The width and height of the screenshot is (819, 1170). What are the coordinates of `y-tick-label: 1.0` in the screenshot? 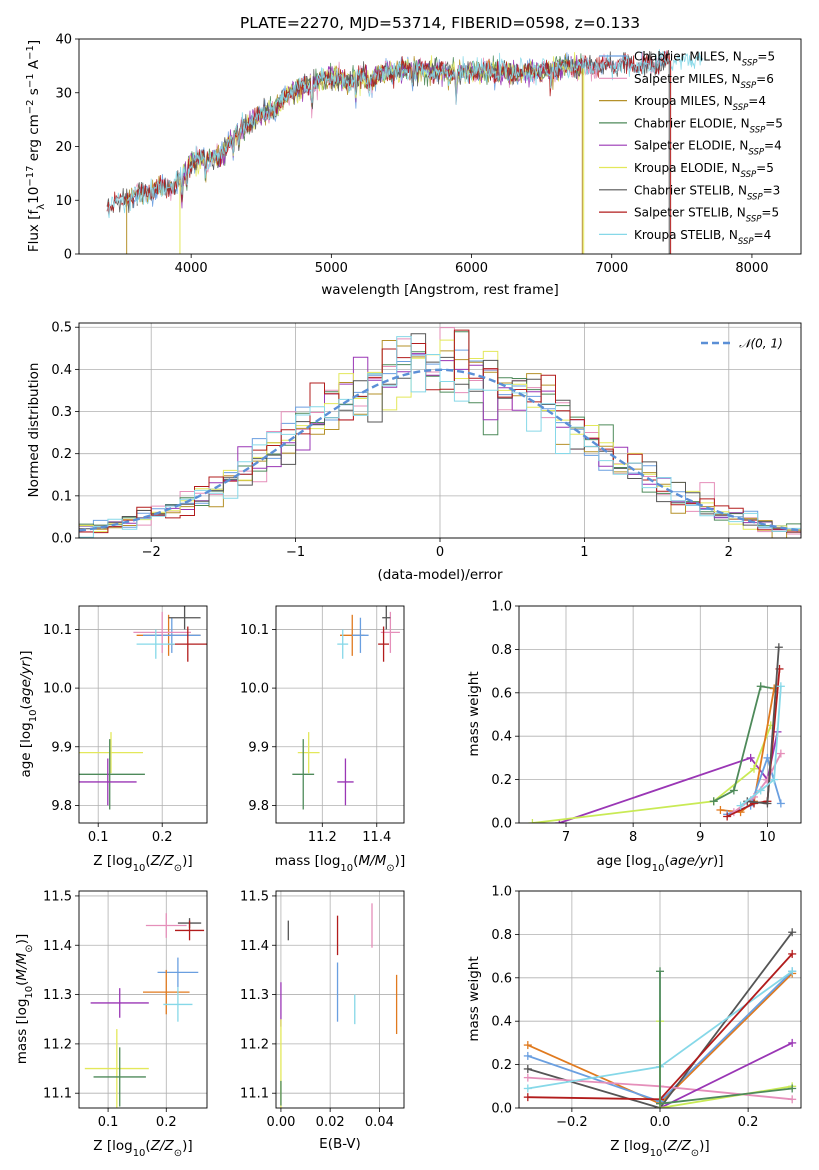 It's located at (501, 607).